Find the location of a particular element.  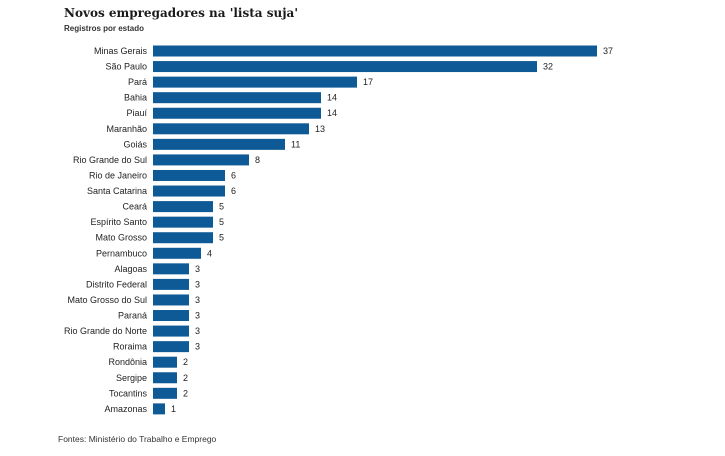

category-label: Paraná is located at coordinates (132, 316).